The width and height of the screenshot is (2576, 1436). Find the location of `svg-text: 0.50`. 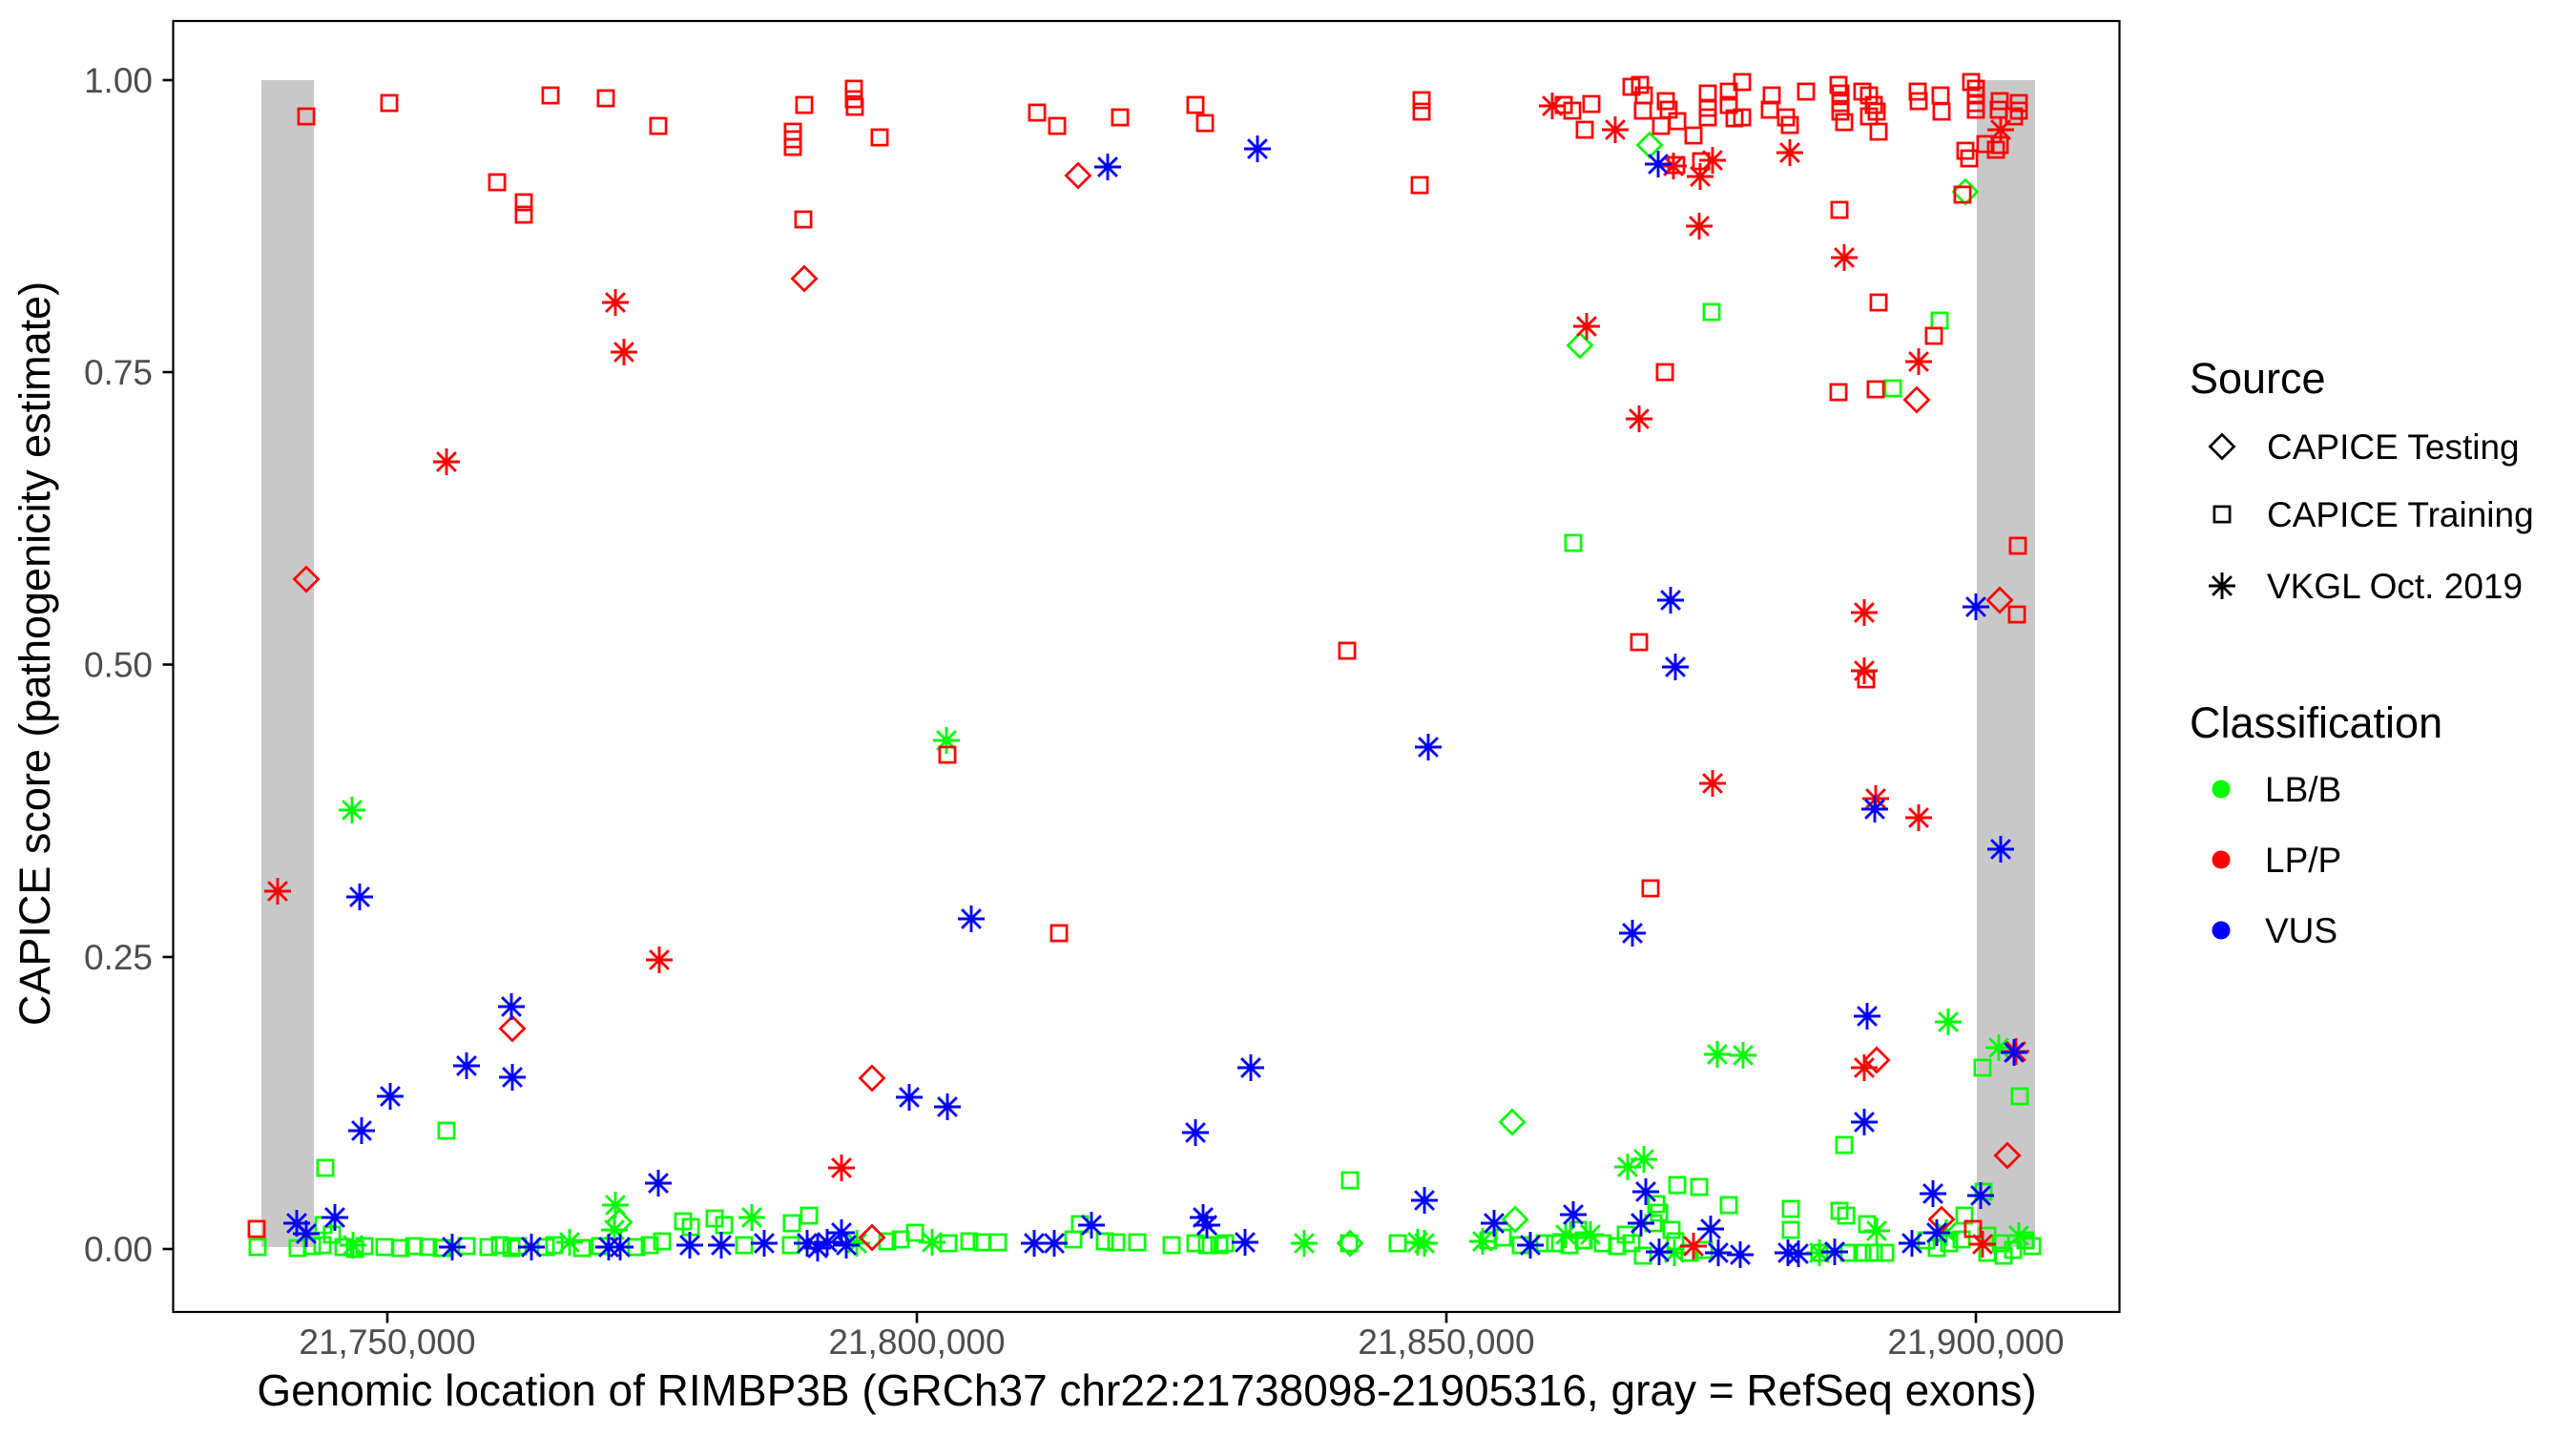

svg-text: 0.50 is located at coordinates (118, 665).